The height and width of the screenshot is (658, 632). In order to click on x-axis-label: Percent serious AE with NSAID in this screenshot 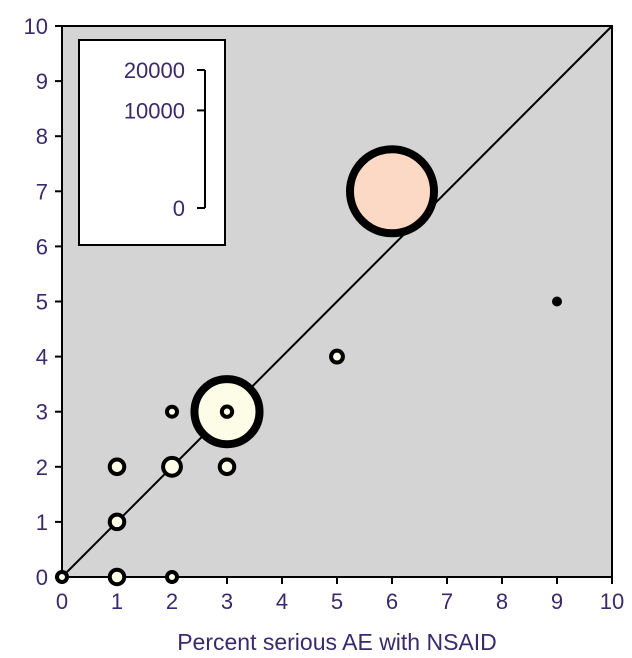, I will do `click(337, 642)`.